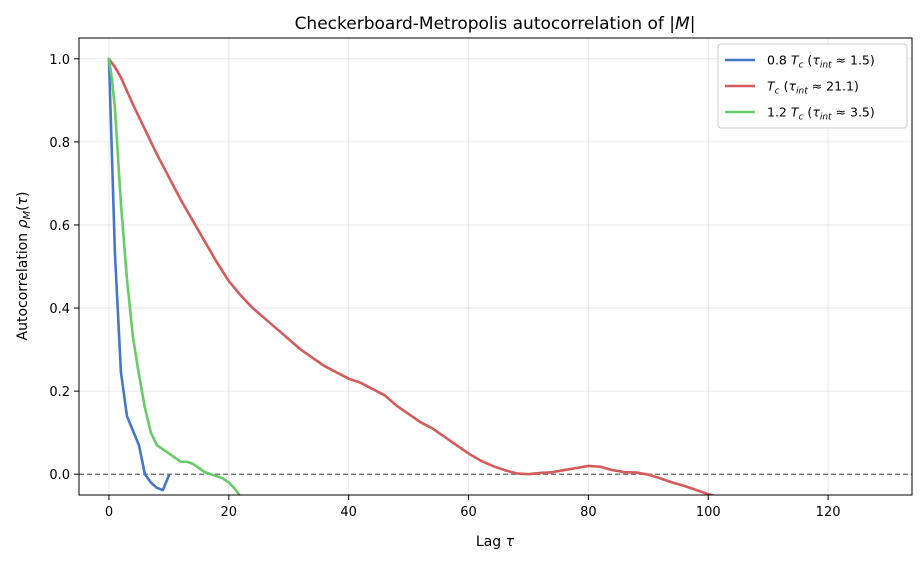  I want to click on y-tick-label: 1.0, so click(59, 60).